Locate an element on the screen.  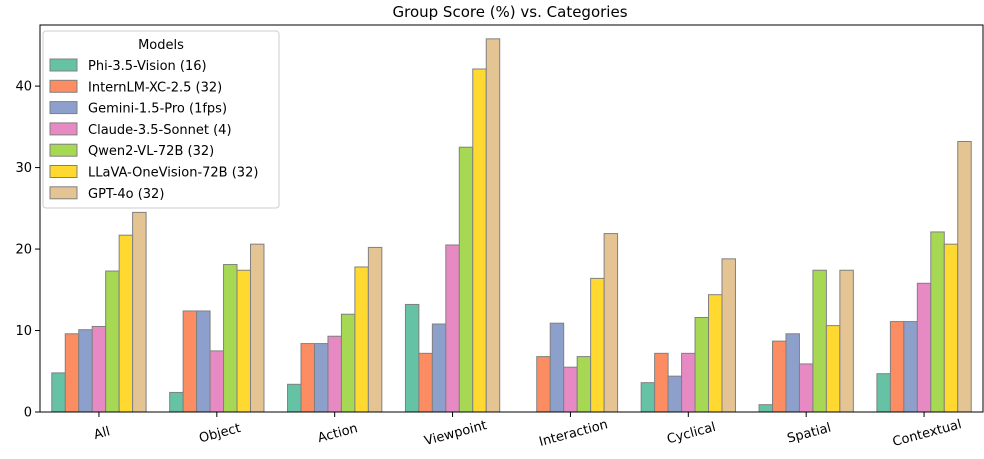
legend-label: LLaVA-OneVision-72B (32) is located at coordinates (173, 173).